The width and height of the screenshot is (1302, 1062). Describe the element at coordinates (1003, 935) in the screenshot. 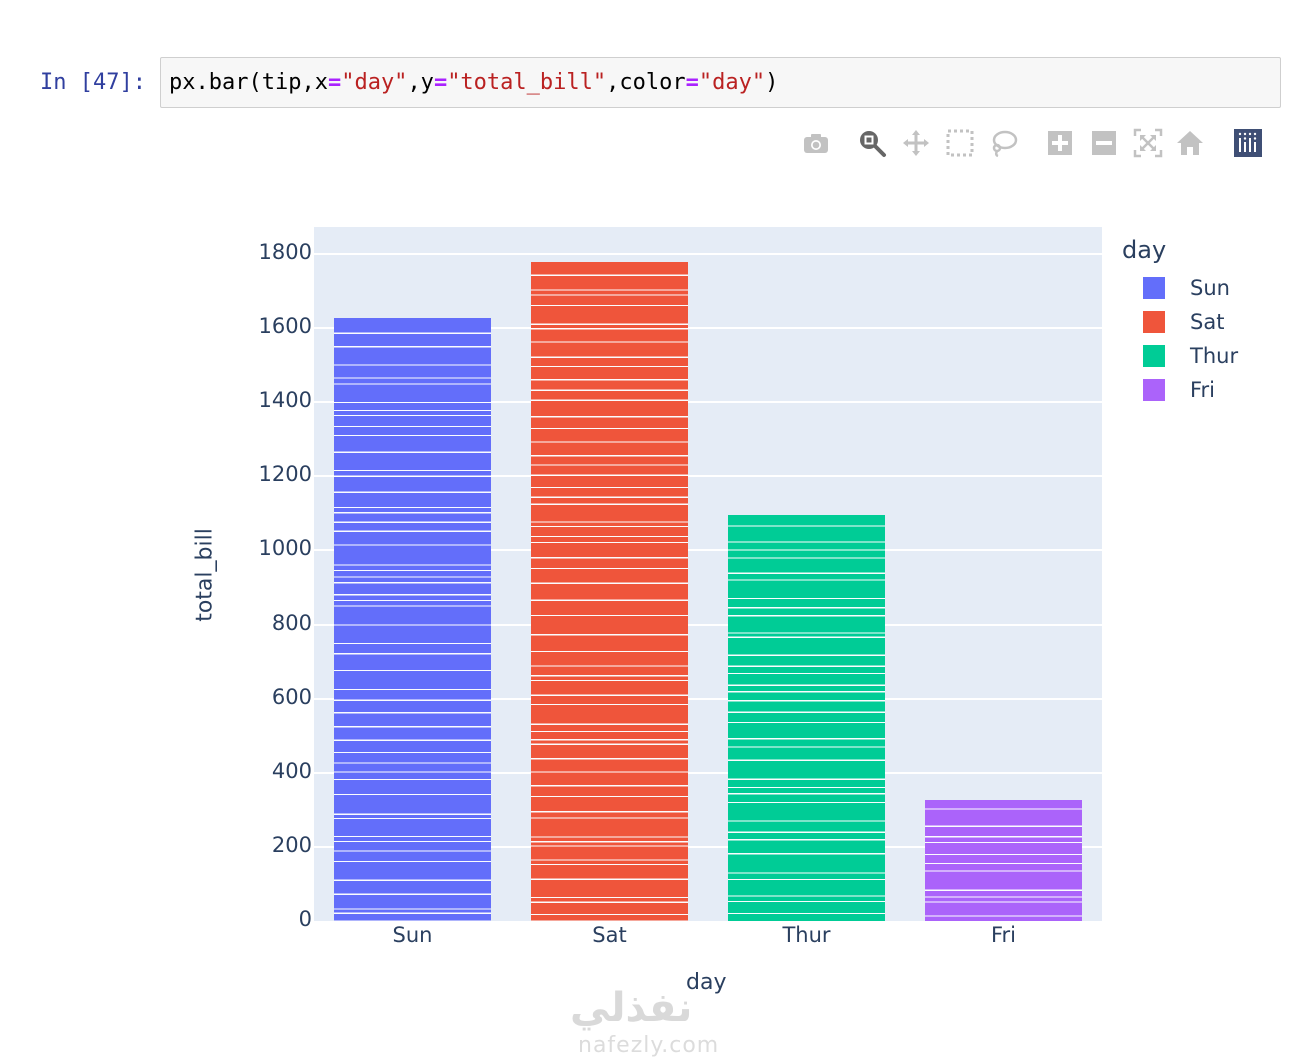

I see `x-tick-label: Fri` at that location.